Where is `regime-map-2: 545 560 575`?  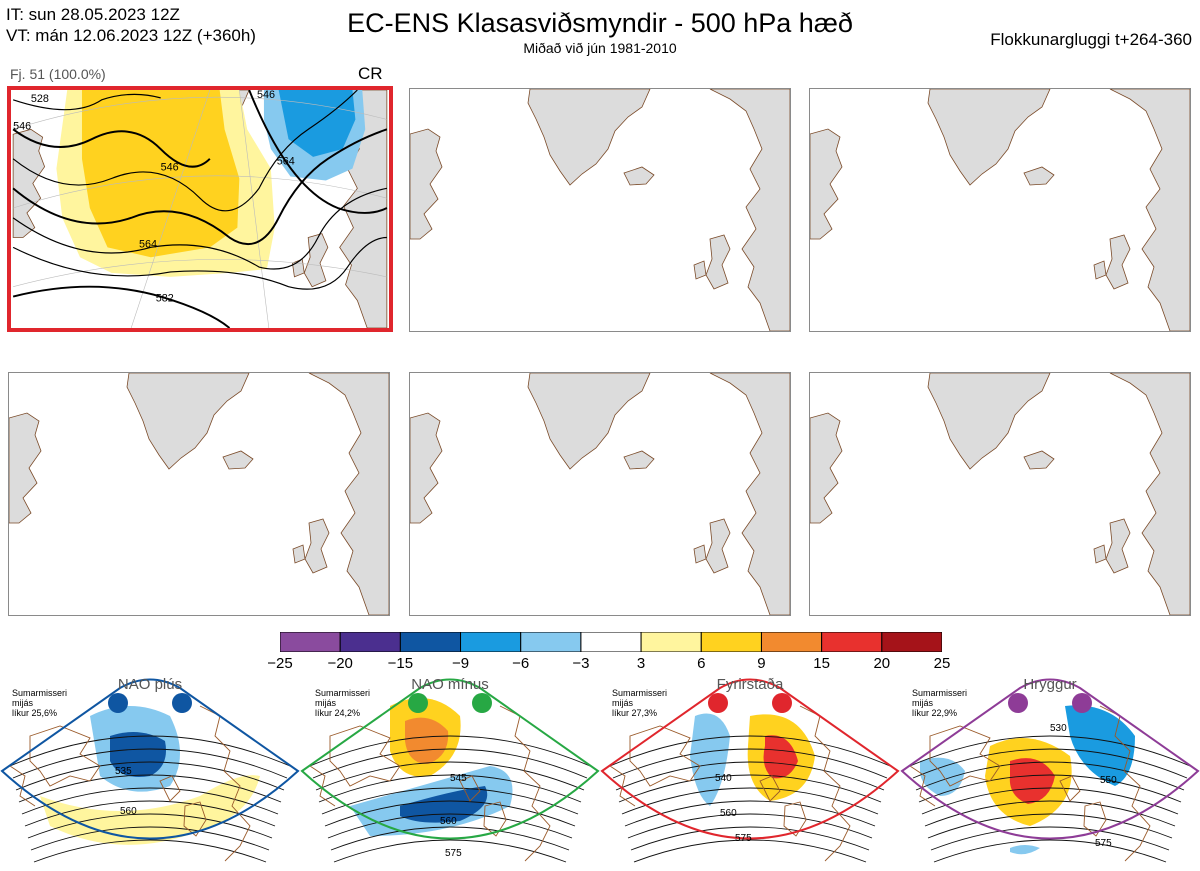
regime-map-2: 545 560 575 is located at coordinates (450, 773).